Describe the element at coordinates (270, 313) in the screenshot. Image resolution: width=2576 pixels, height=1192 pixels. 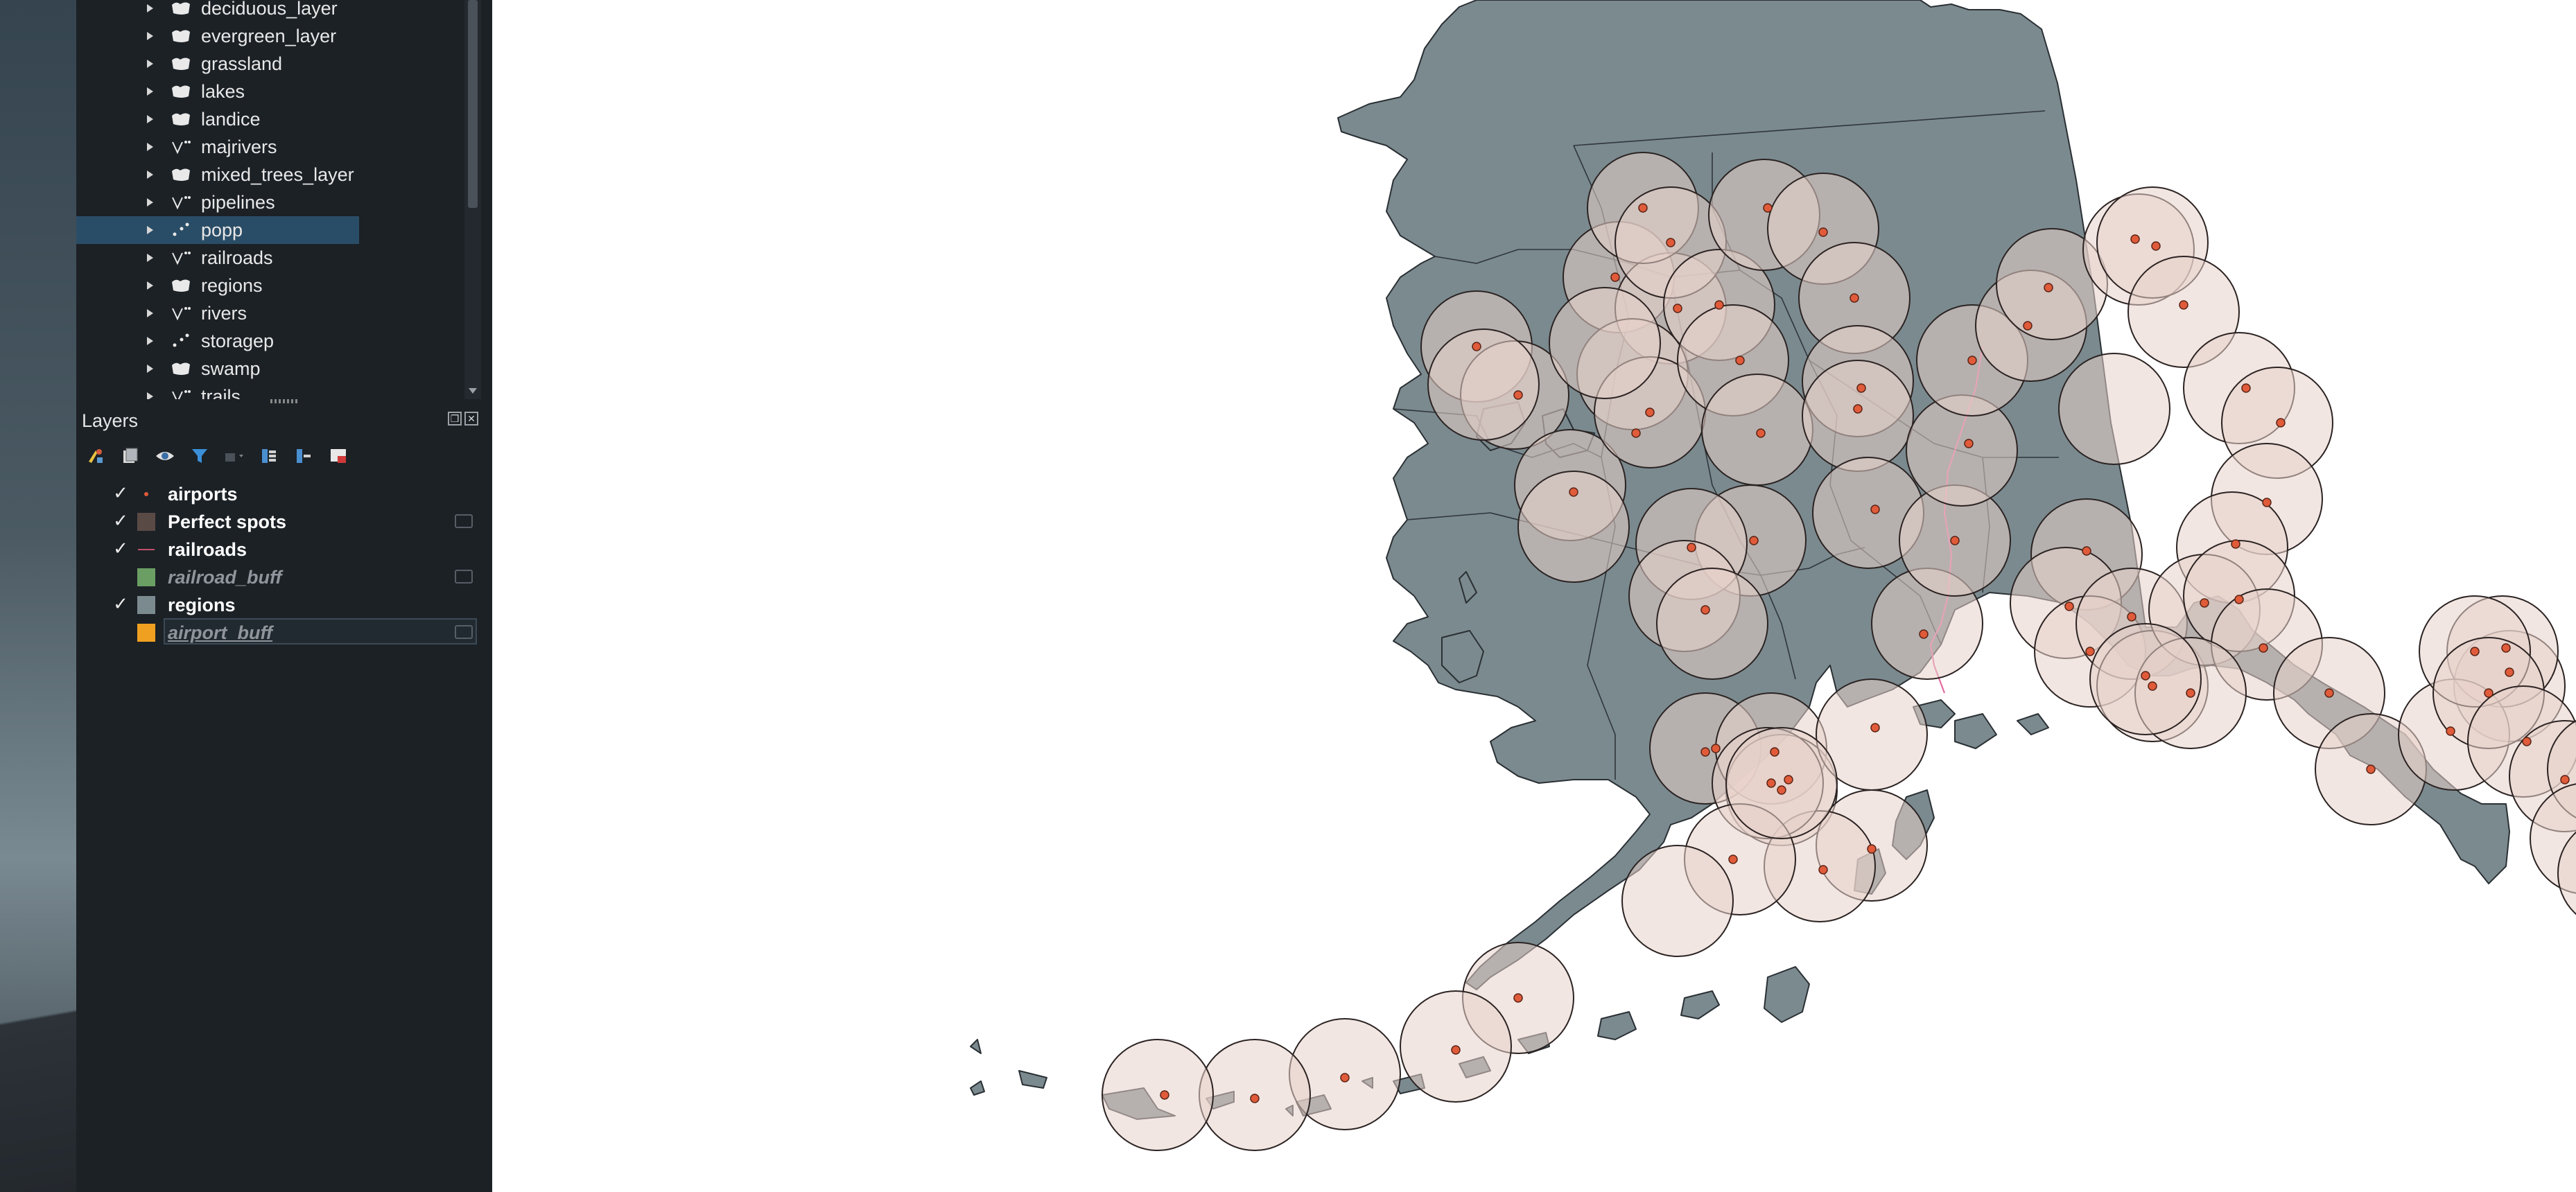
I see `browser-item-rivers: rivers` at that location.